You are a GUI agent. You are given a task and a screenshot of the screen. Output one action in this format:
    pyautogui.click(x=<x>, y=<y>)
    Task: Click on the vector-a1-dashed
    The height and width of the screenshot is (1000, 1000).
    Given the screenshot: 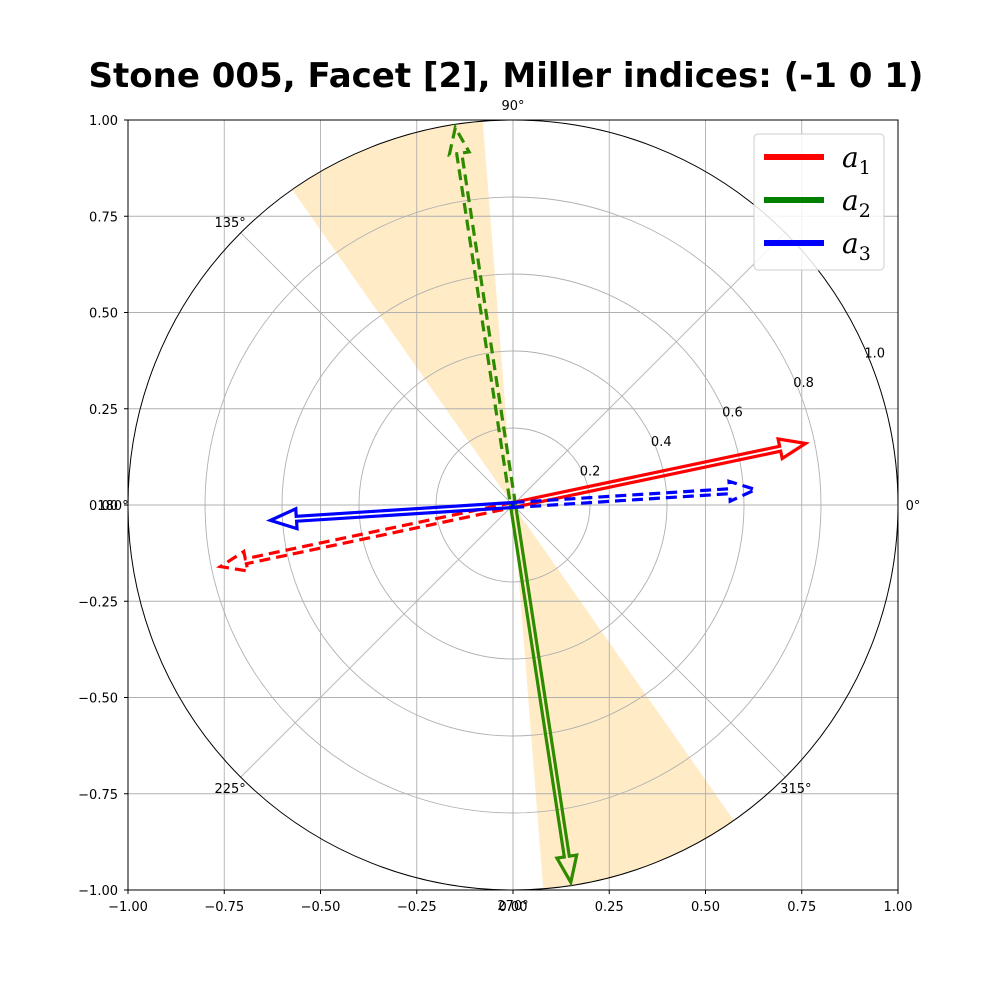 What is the action you would take?
    pyautogui.click(x=366, y=536)
    